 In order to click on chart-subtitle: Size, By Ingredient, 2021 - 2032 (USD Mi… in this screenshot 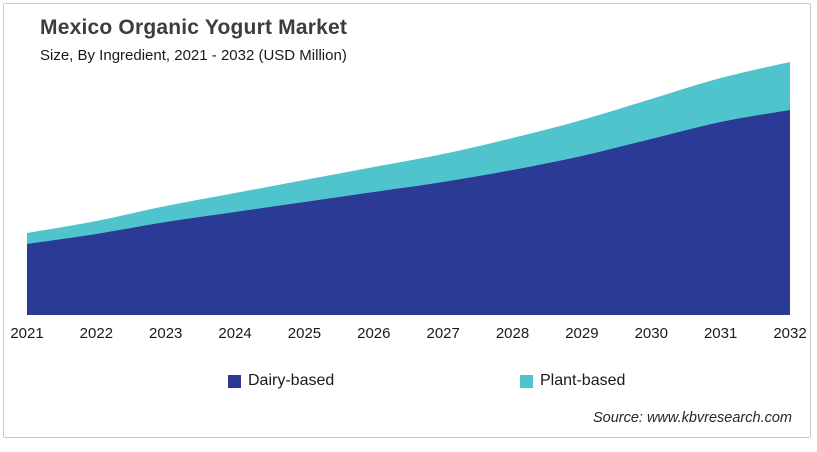, I will do `click(193, 55)`.